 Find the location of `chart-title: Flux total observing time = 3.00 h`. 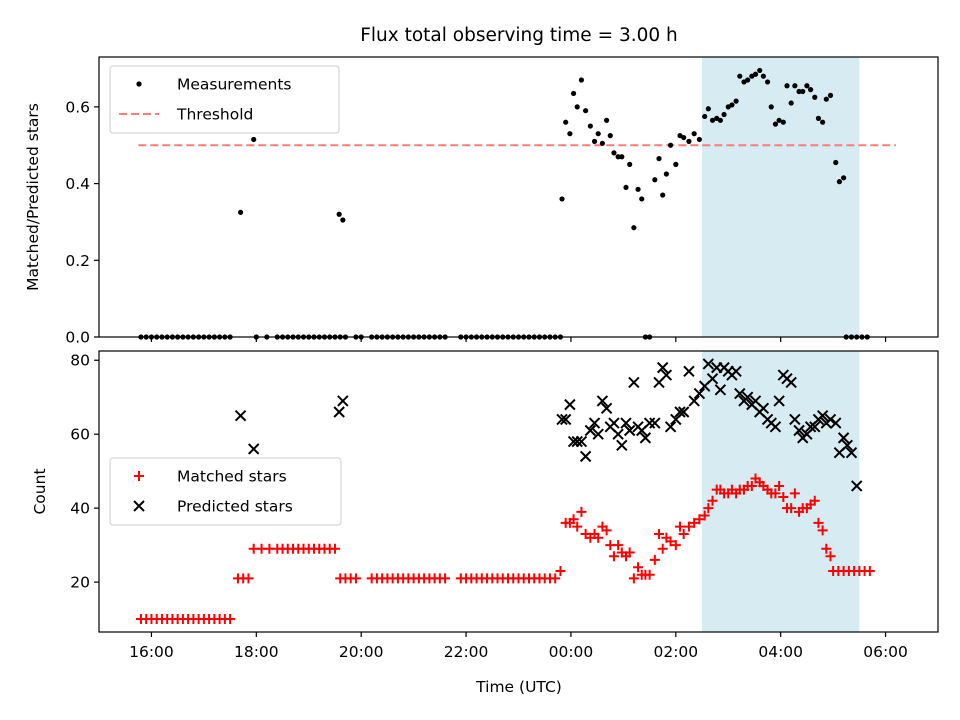

chart-title: Flux total observing time = 3.00 h is located at coordinates (519, 35).